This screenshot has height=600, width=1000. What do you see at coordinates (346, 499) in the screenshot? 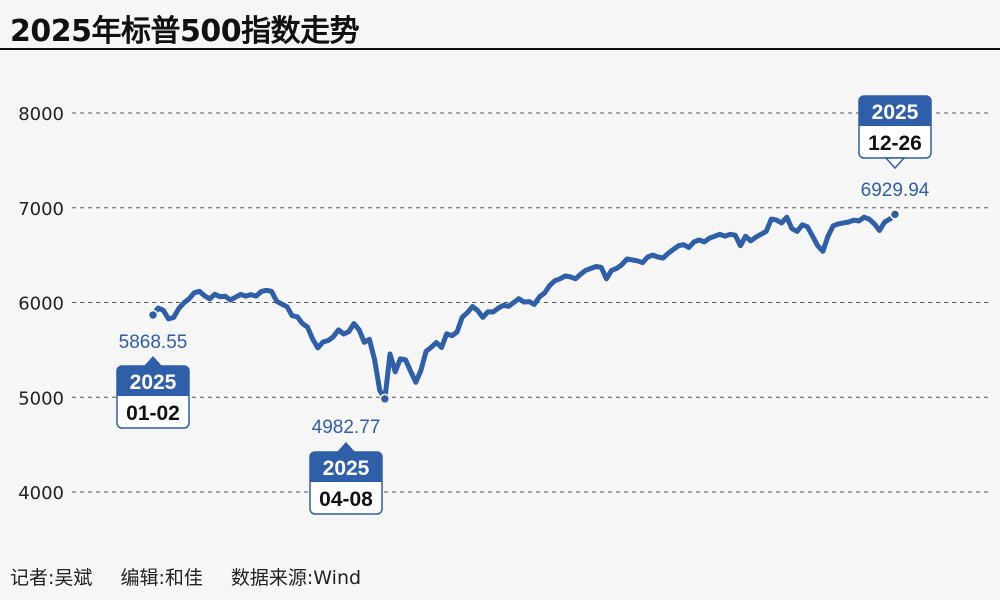
I see `badge-date: 04-08` at bounding box center [346, 499].